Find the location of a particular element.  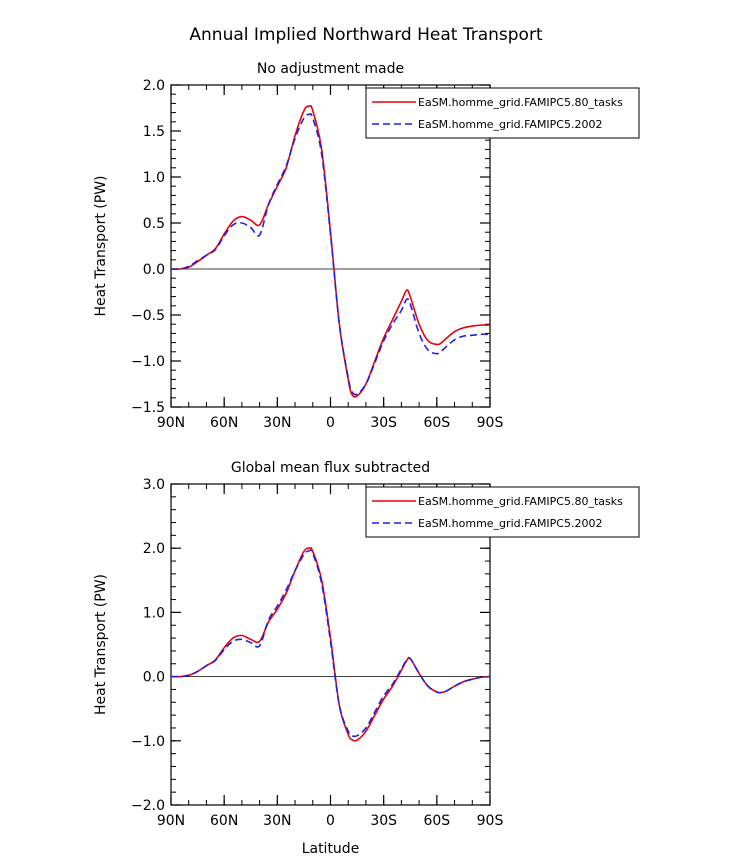

y-tick-label: −0.5 is located at coordinates (148, 316).